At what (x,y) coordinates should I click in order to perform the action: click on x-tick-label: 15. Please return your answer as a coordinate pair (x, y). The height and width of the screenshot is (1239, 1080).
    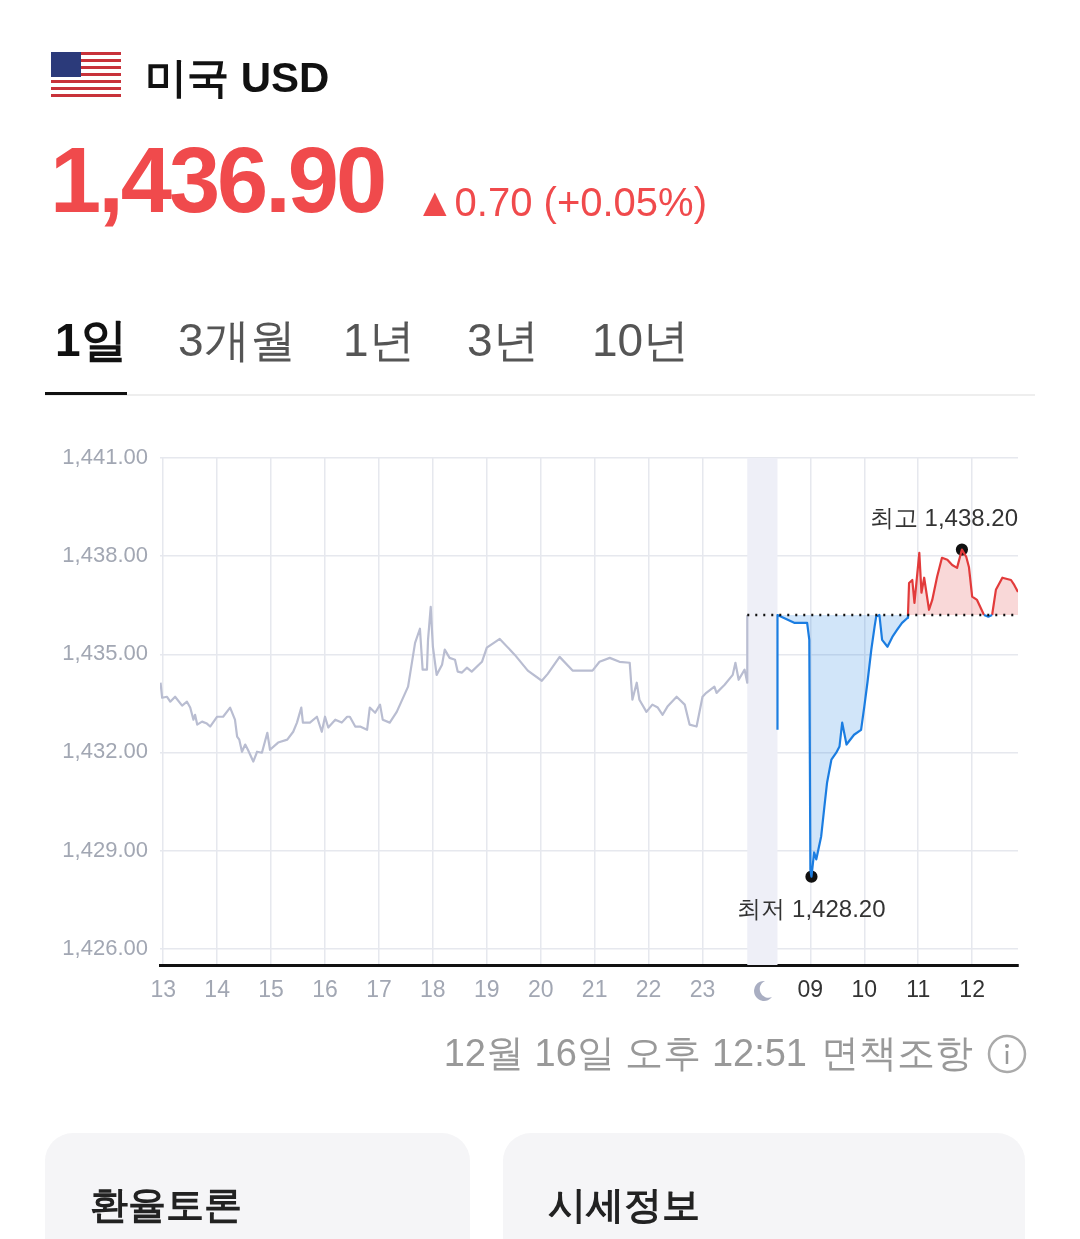
    Looking at the image, I should click on (271, 989).